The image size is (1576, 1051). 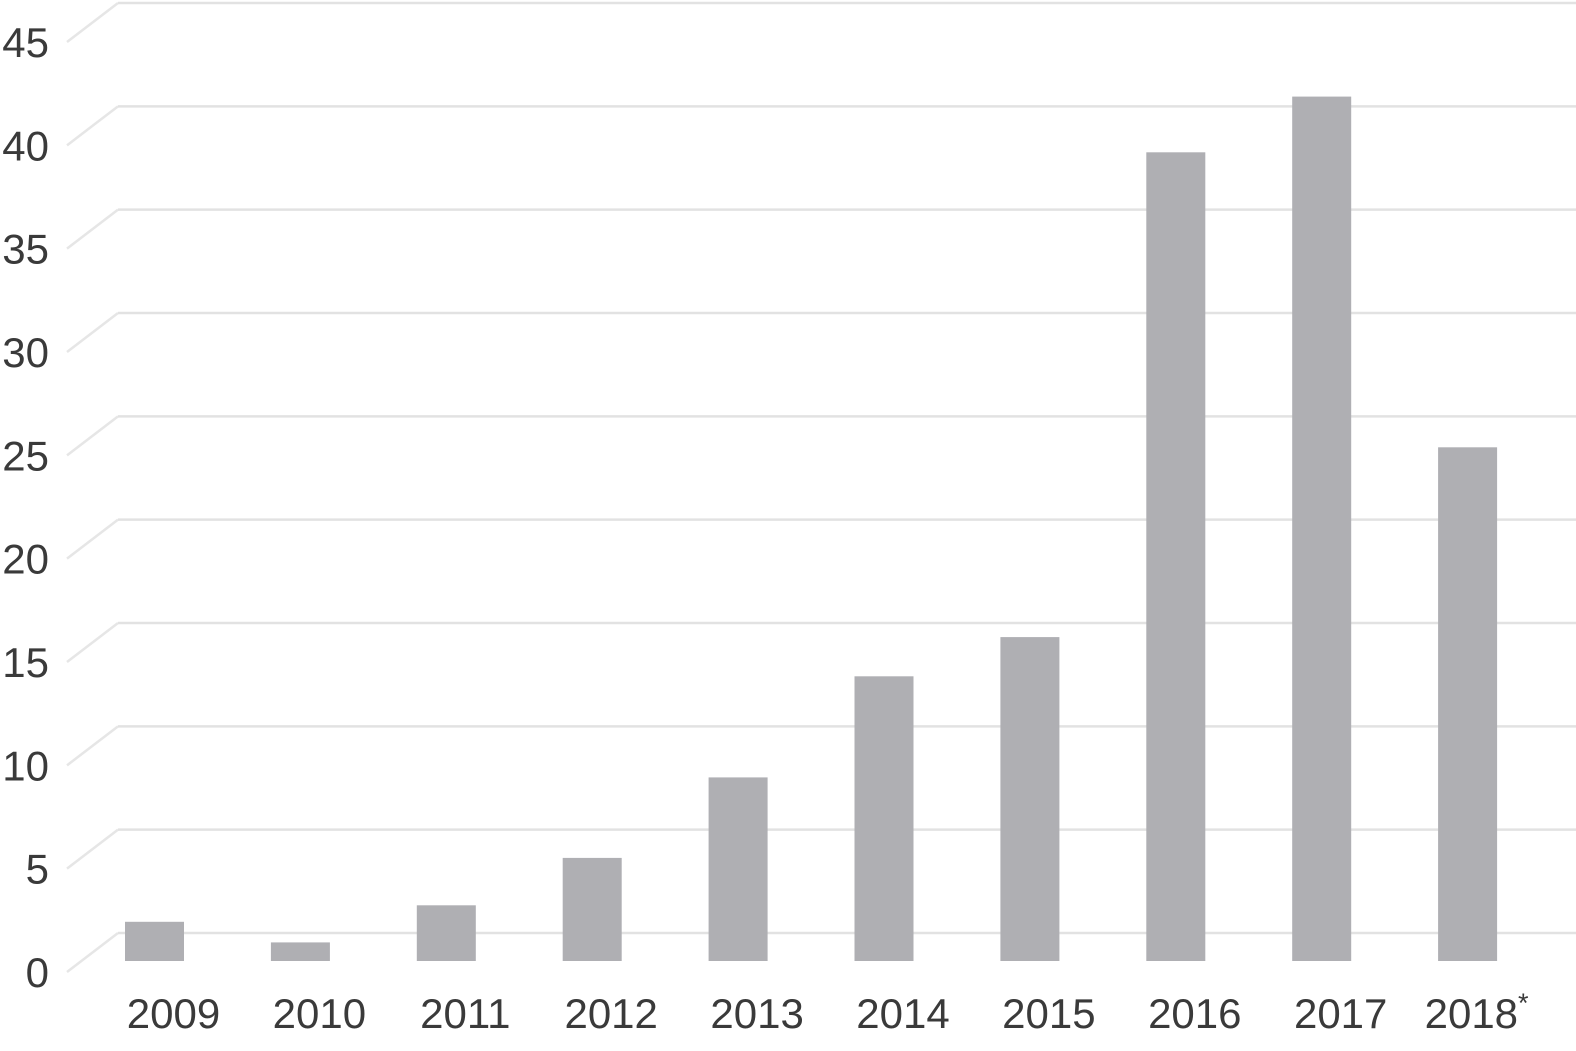 What do you see at coordinates (738, 869) in the screenshot?
I see `bar-2013` at bounding box center [738, 869].